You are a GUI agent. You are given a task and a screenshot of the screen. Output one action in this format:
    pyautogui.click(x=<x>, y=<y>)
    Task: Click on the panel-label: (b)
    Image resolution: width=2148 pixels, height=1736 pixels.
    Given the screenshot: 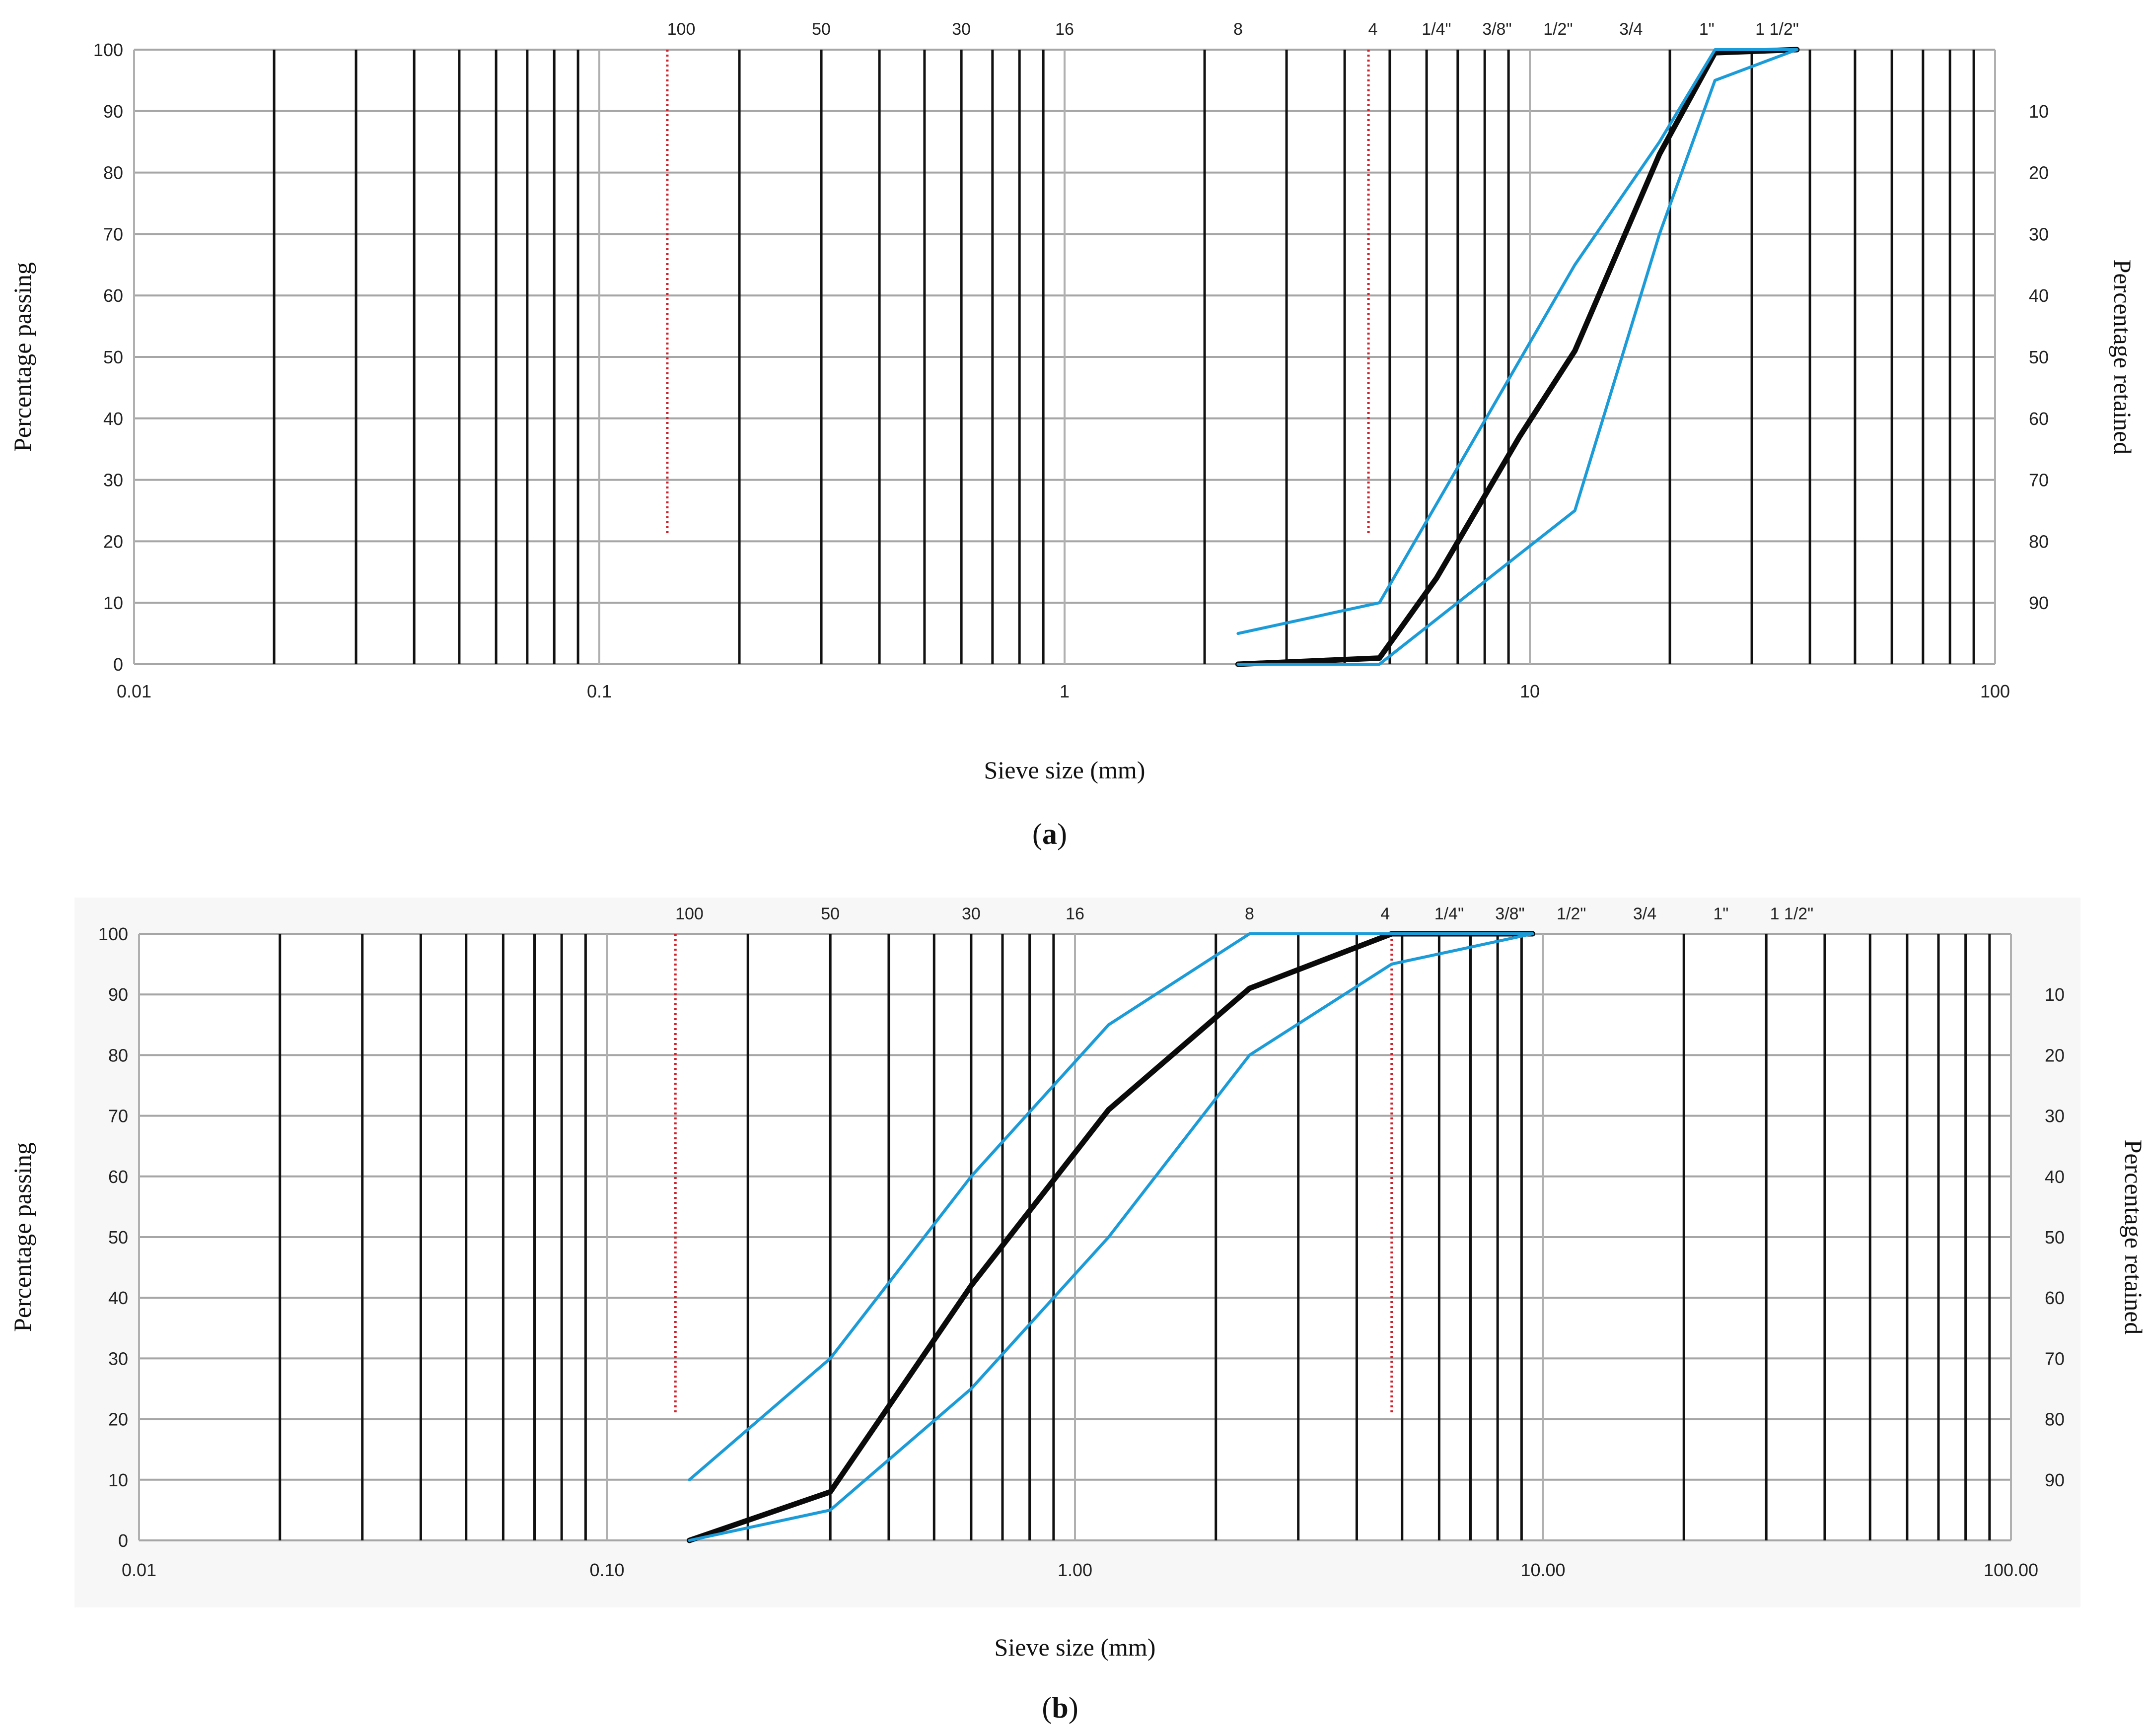 What is the action you would take?
    pyautogui.click(x=1060, y=1707)
    